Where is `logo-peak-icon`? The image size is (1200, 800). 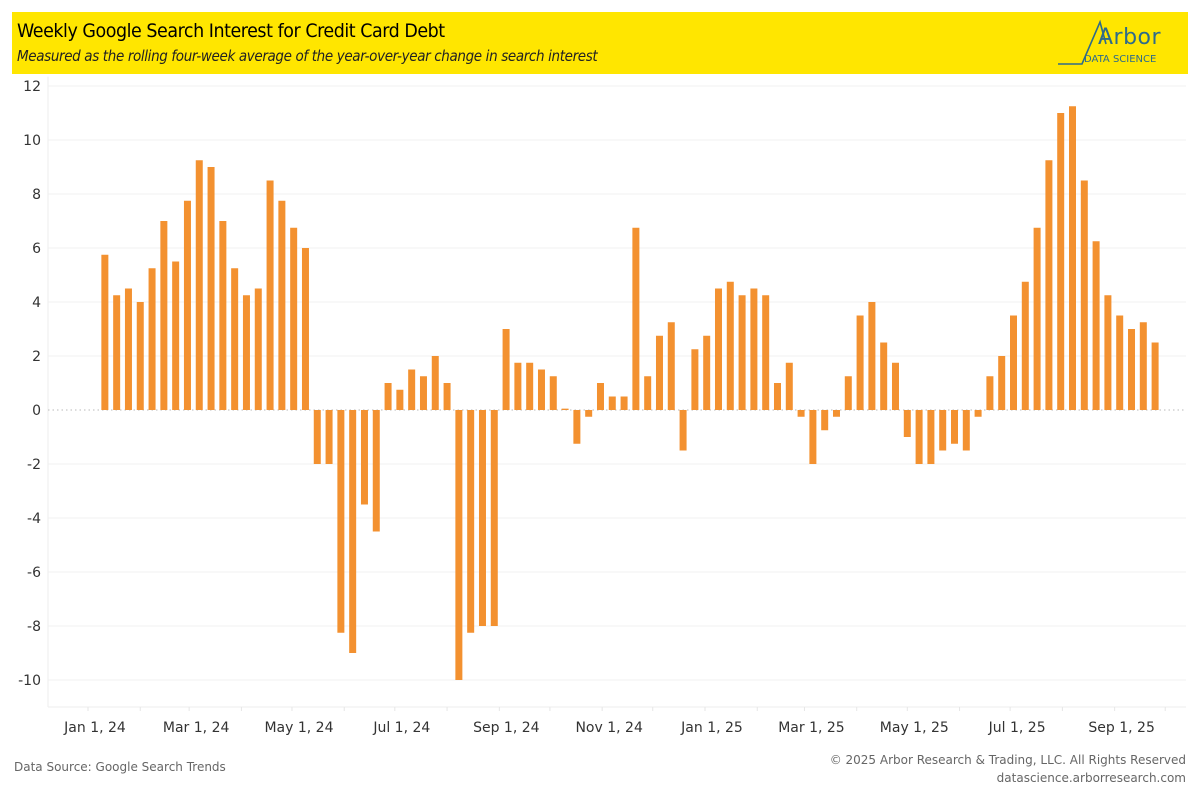 logo-peak-icon is located at coordinates (1082, 42).